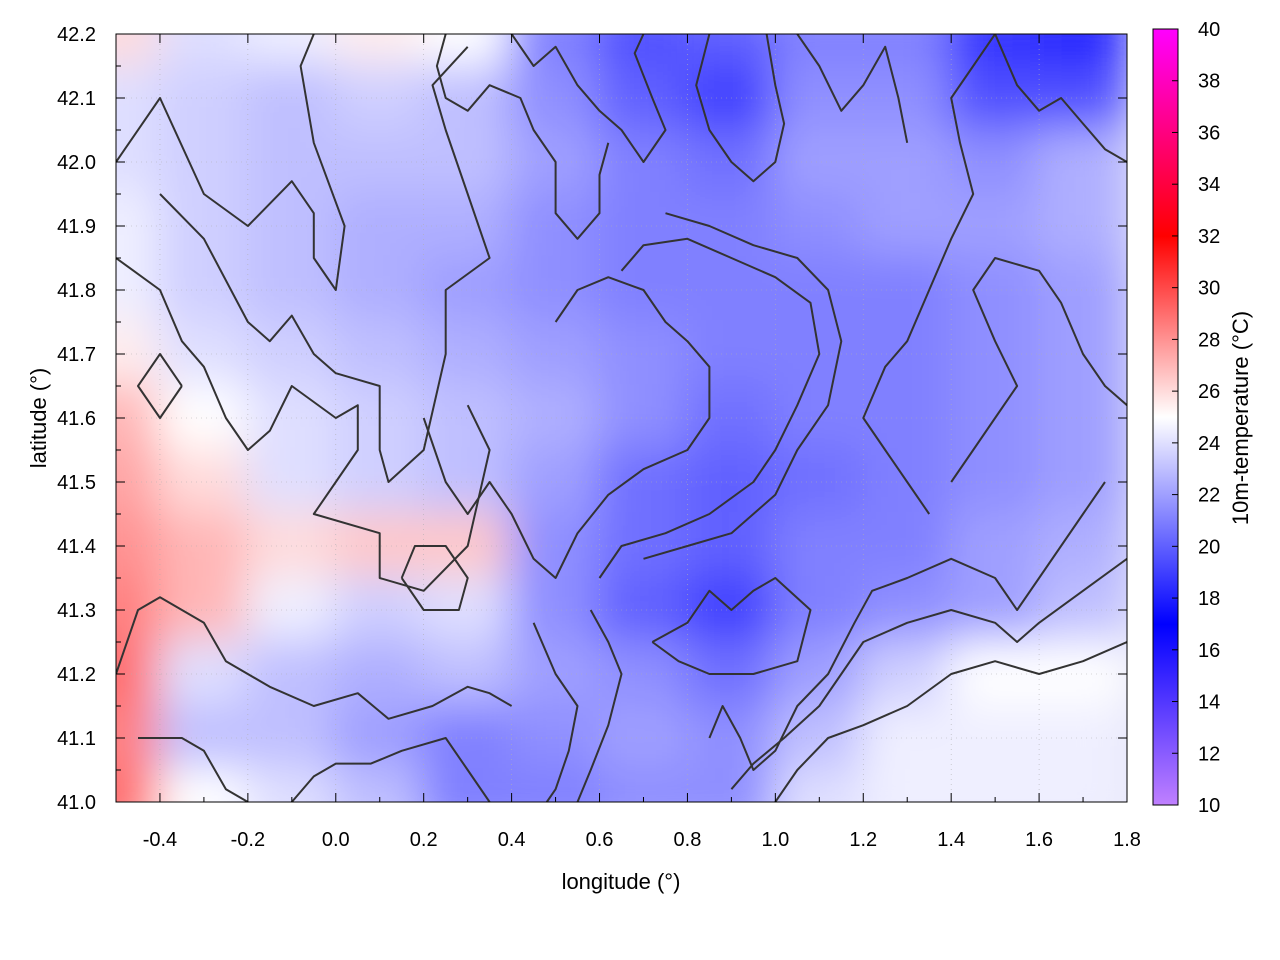  Describe the element at coordinates (76, 611) in the screenshot. I see `y-tick-label: 41.3` at that location.